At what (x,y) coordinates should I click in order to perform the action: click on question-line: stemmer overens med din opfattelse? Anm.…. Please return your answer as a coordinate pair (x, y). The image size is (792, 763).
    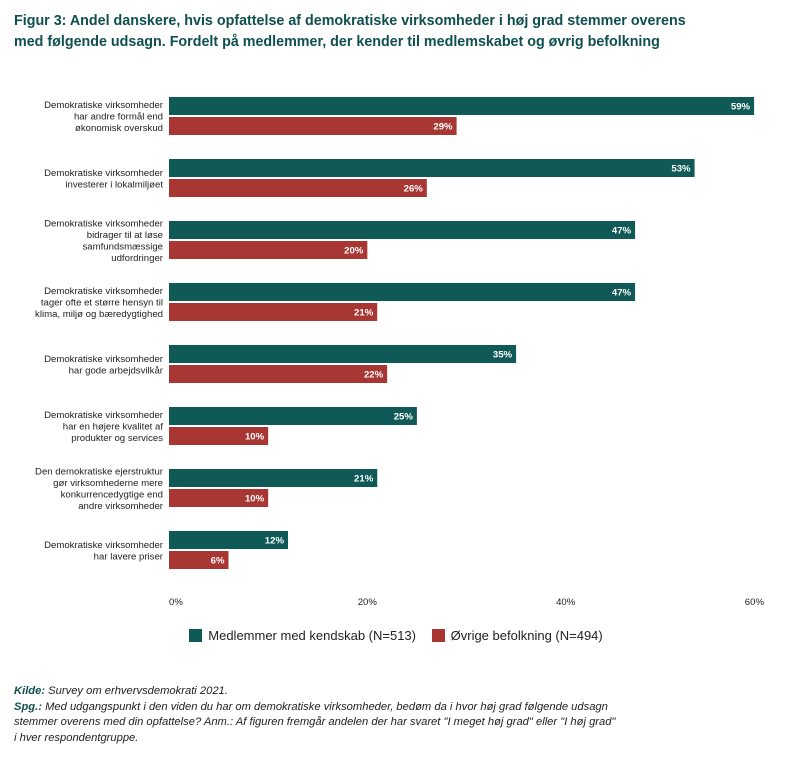
    Looking at the image, I should click on (315, 722).